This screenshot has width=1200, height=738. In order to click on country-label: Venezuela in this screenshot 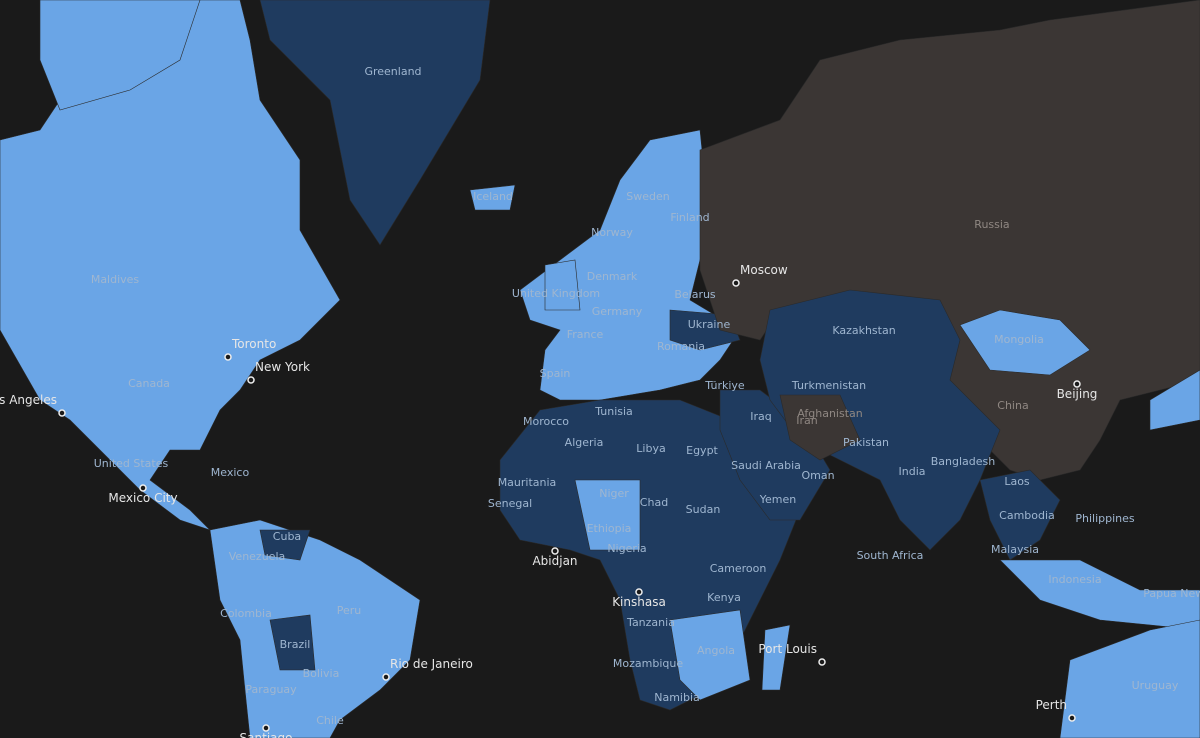, I will do `click(257, 556)`.